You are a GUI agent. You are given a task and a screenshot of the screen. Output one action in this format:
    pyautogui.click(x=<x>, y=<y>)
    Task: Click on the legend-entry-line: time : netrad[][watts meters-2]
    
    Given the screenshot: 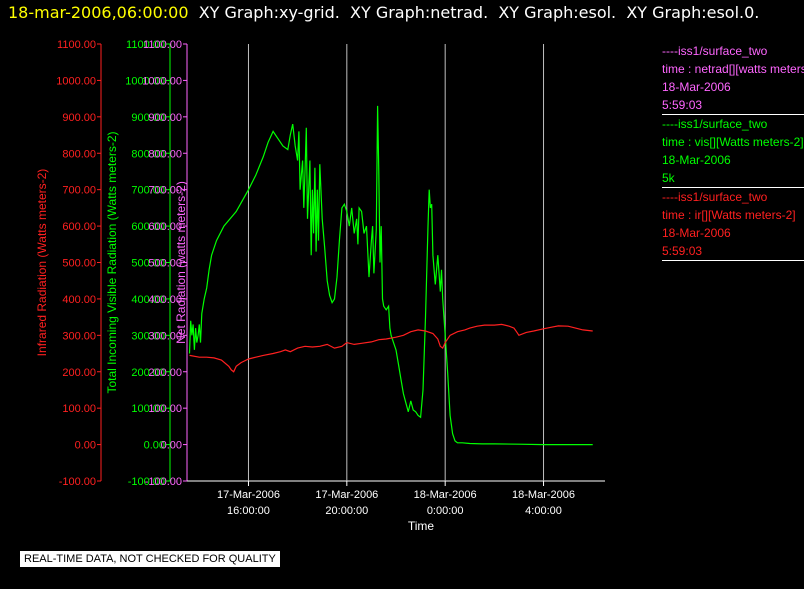 What is the action you would take?
    pyautogui.click(x=733, y=69)
    